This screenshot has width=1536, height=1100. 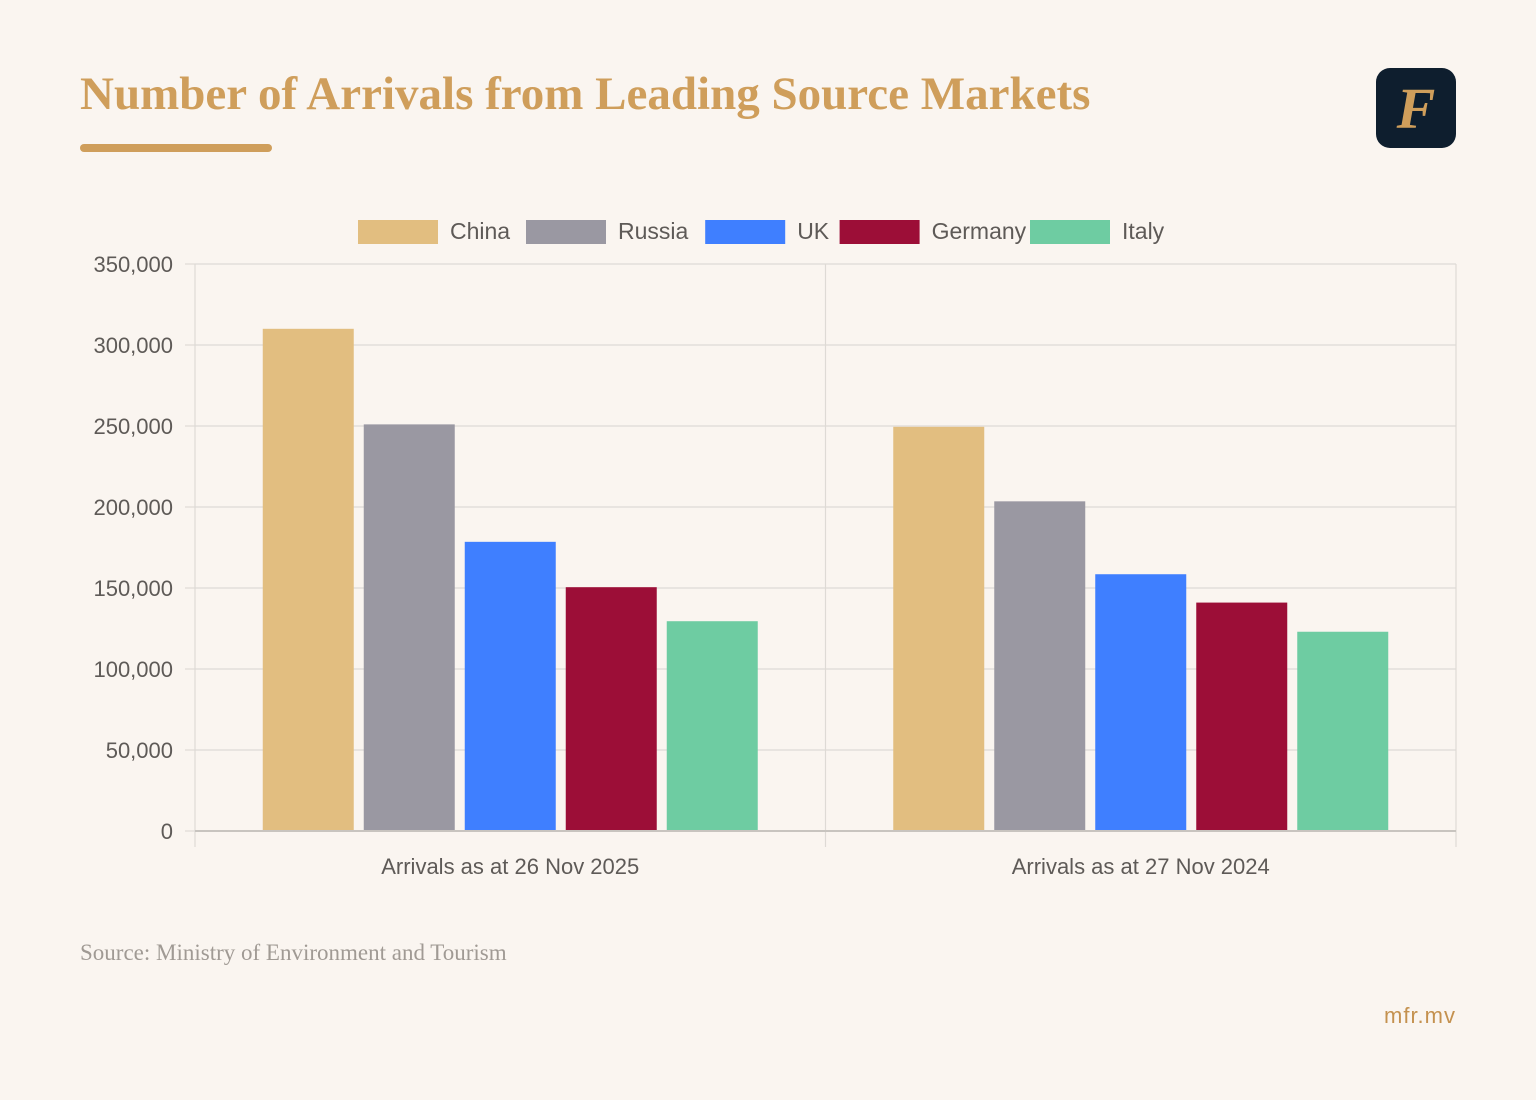 What do you see at coordinates (133, 588) in the screenshot?
I see `y-tick-label: 150,000` at bounding box center [133, 588].